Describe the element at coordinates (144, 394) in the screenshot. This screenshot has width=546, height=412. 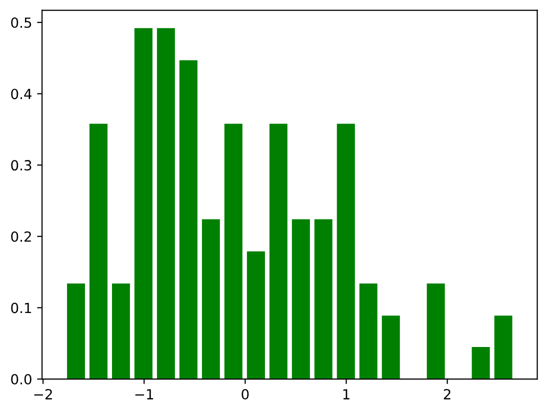
I see `x-tick-label: −1` at that location.